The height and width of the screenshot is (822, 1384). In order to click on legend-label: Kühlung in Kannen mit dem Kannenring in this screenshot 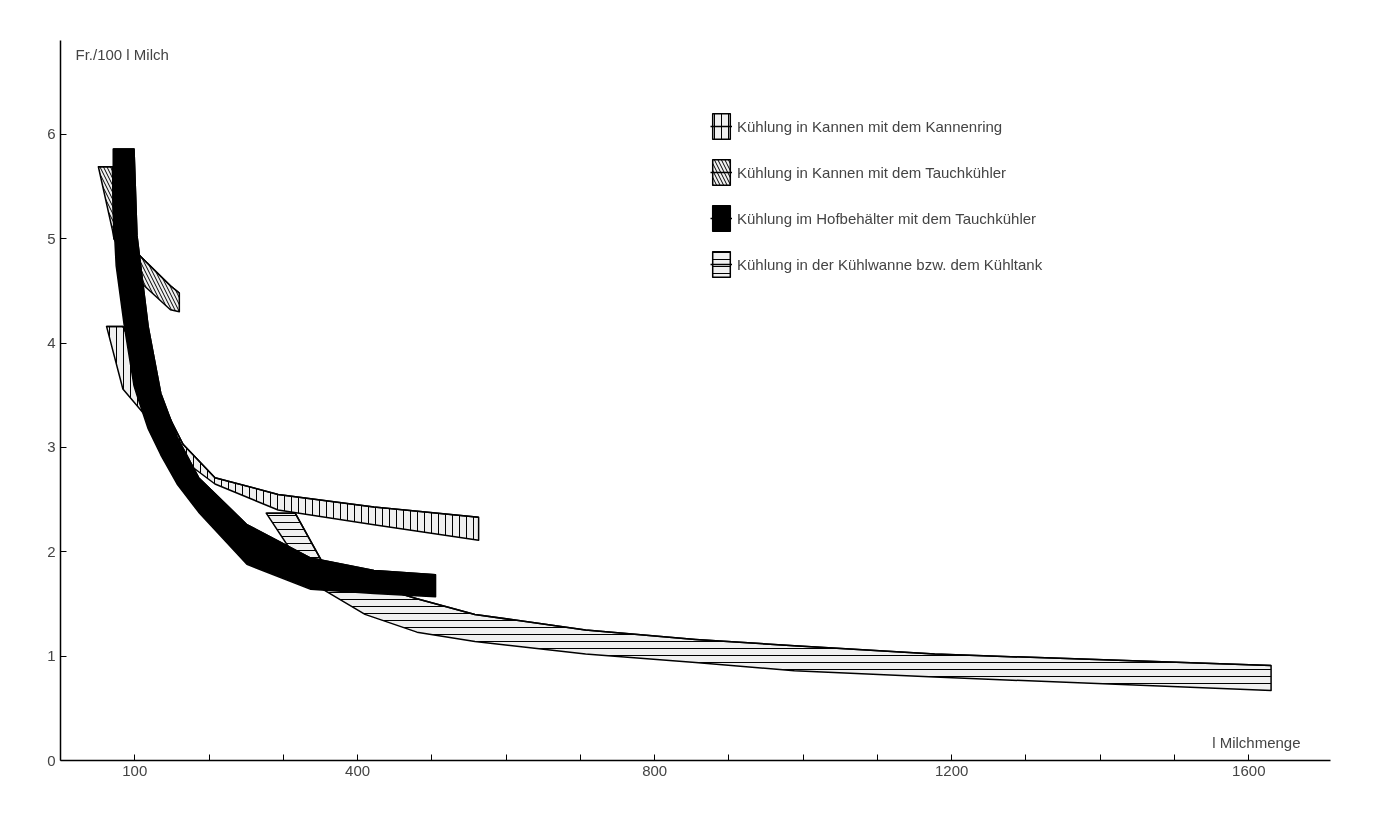, I will do `click(870, 126)`.